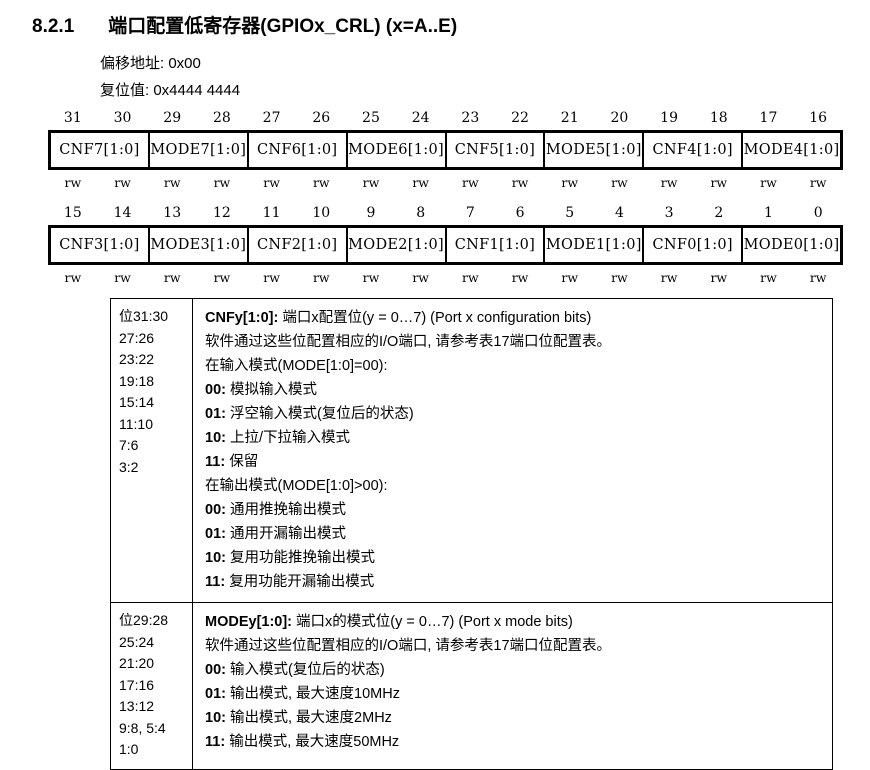 The height and width of the screenshot is (770, 870). Describe the element at coordinates (768, 213) in the screenshot. I see `bit-number-1: 1` at that location.